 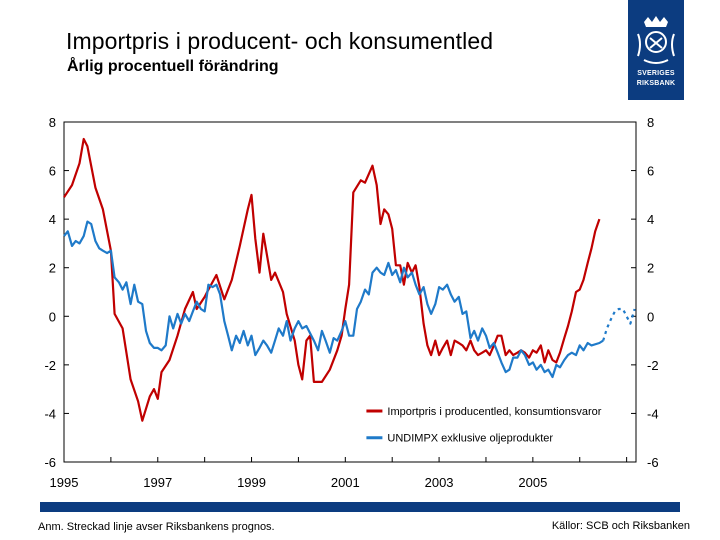 What do you see at coordinates (251, 482) in the screenshot?
I see `x-tick-label: 1999` at bounding box center [251, 482].